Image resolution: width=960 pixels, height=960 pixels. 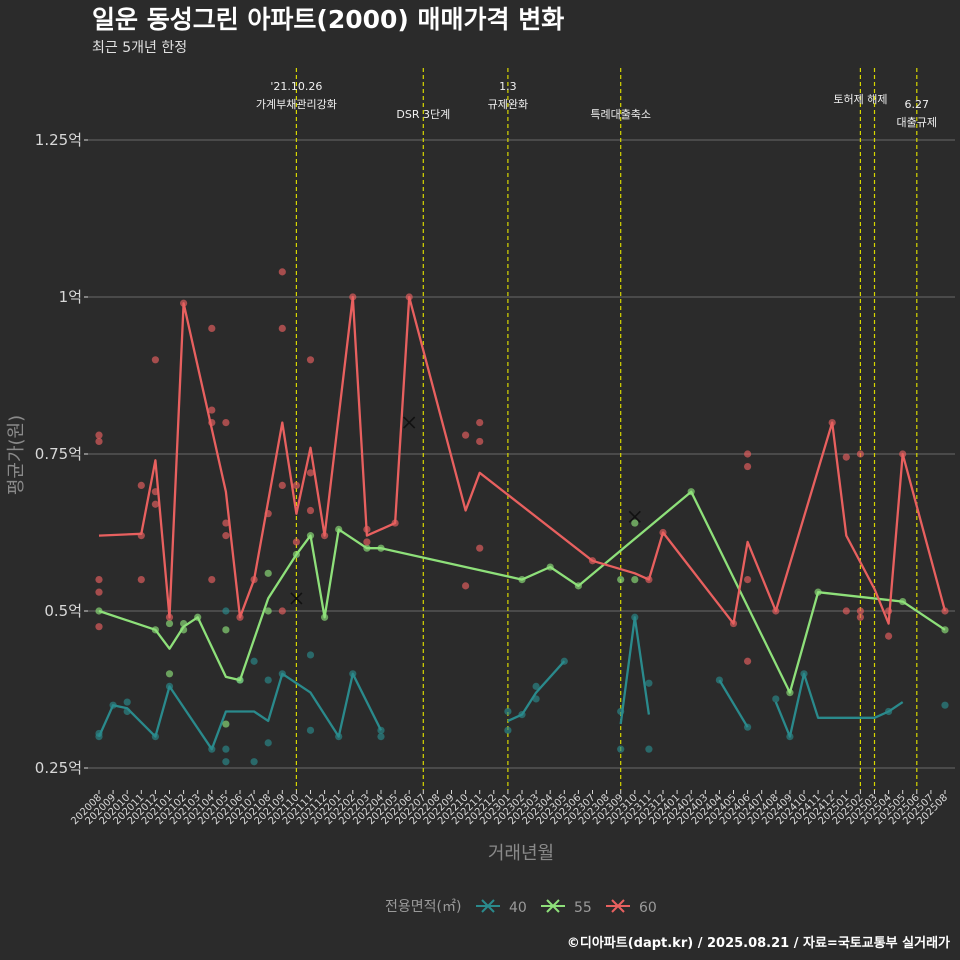 I want to click on event-label: 가계부채관리강화, so click(x=296, y=104).